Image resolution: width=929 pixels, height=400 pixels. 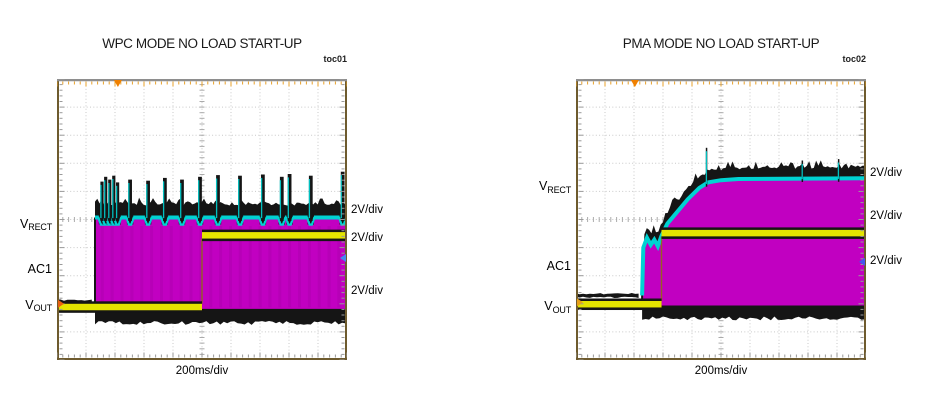 I want to click on chart-title: WPC MODE NO LOAD START-UP, so click(x=202, y=43).